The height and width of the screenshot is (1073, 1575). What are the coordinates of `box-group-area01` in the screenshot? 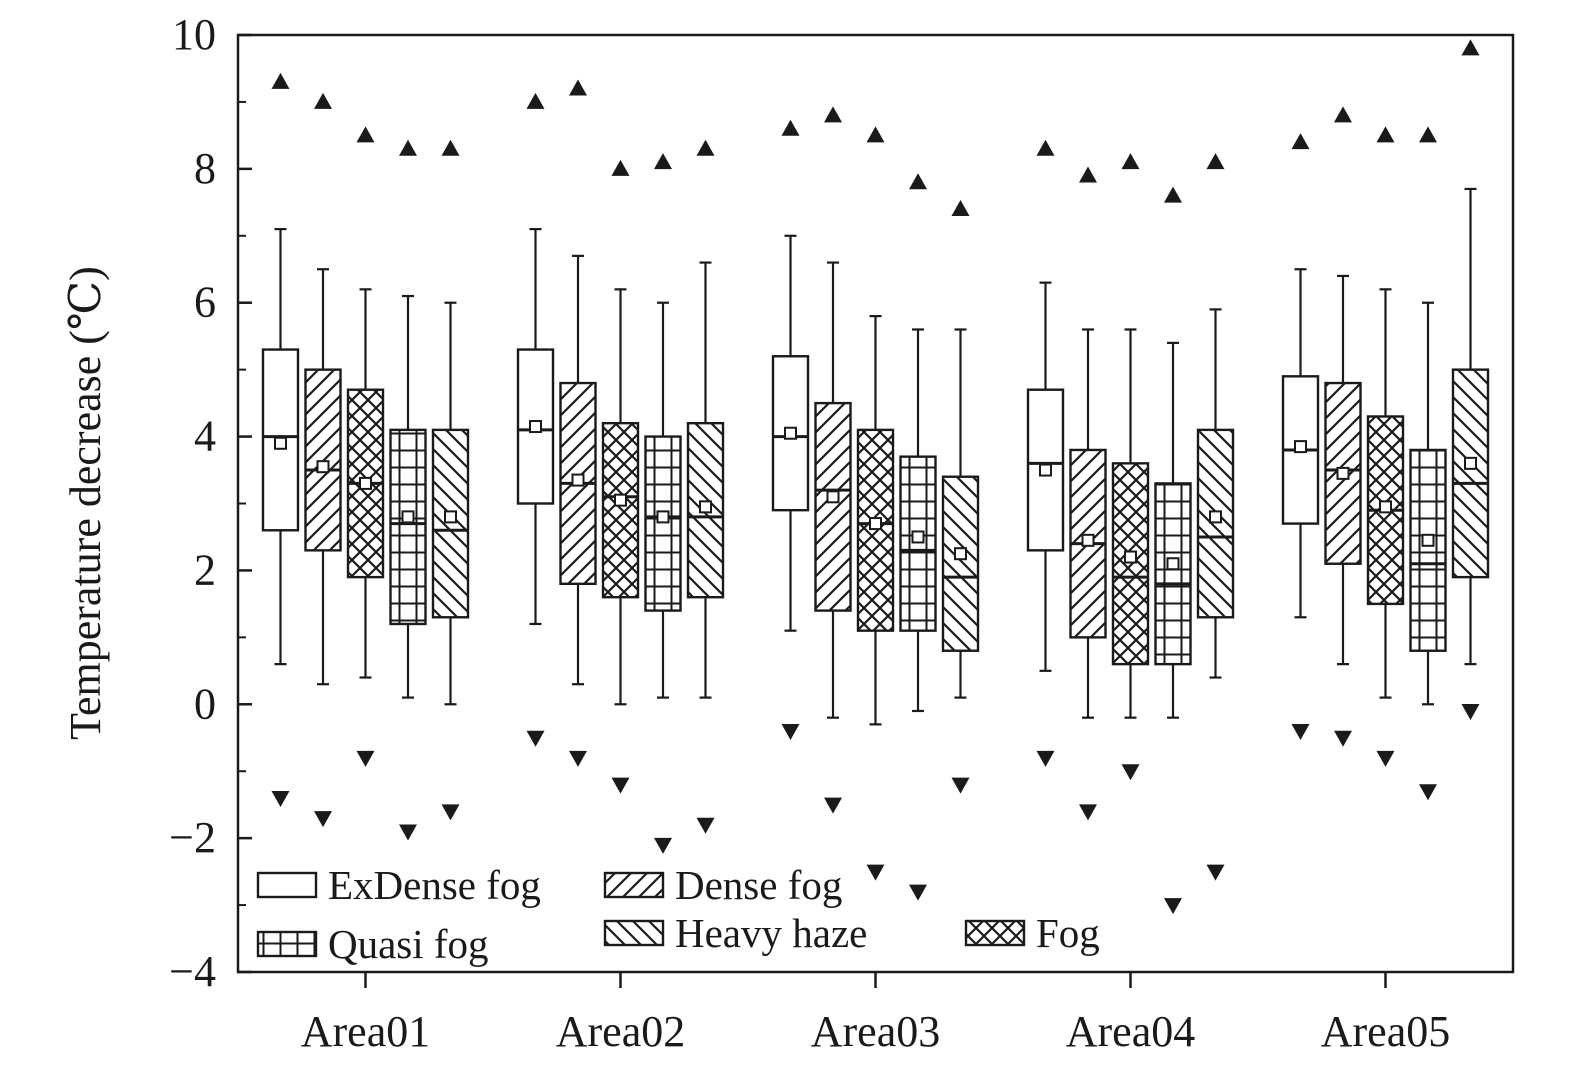 It's located at (365, 456).